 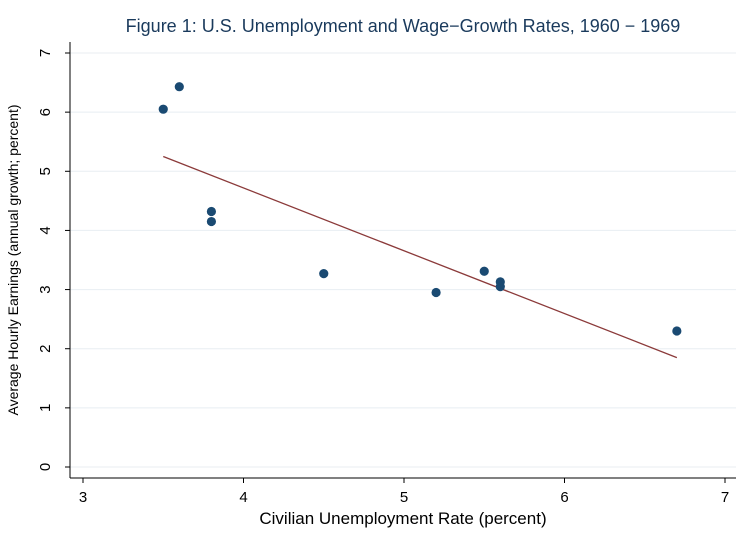 I want to click on x-tick-label: 4, so click(x=243, y=497).